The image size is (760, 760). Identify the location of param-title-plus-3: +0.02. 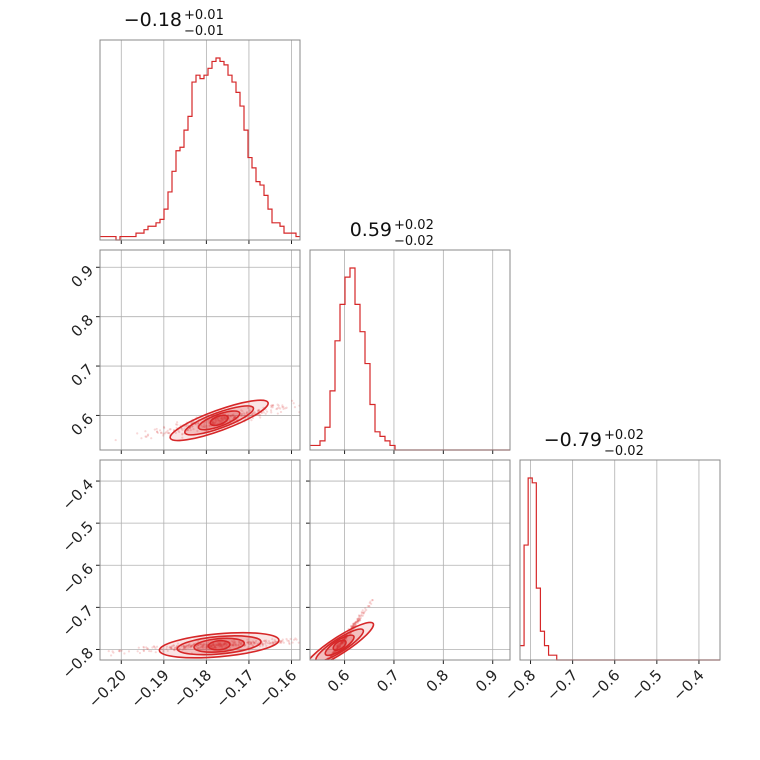
(624, 435).